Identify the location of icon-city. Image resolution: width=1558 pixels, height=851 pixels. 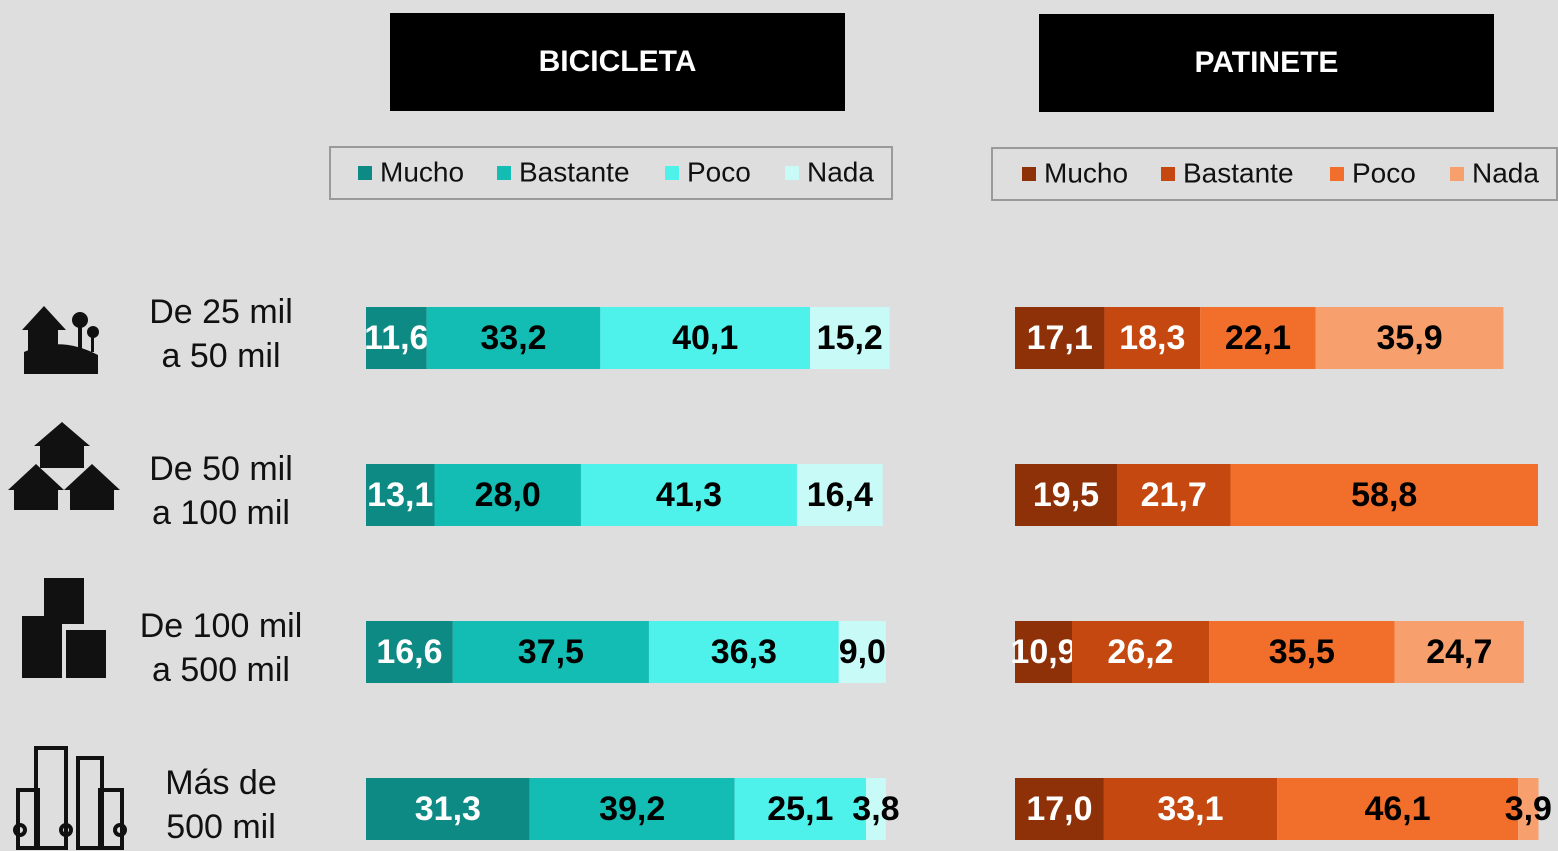
(70, 798).